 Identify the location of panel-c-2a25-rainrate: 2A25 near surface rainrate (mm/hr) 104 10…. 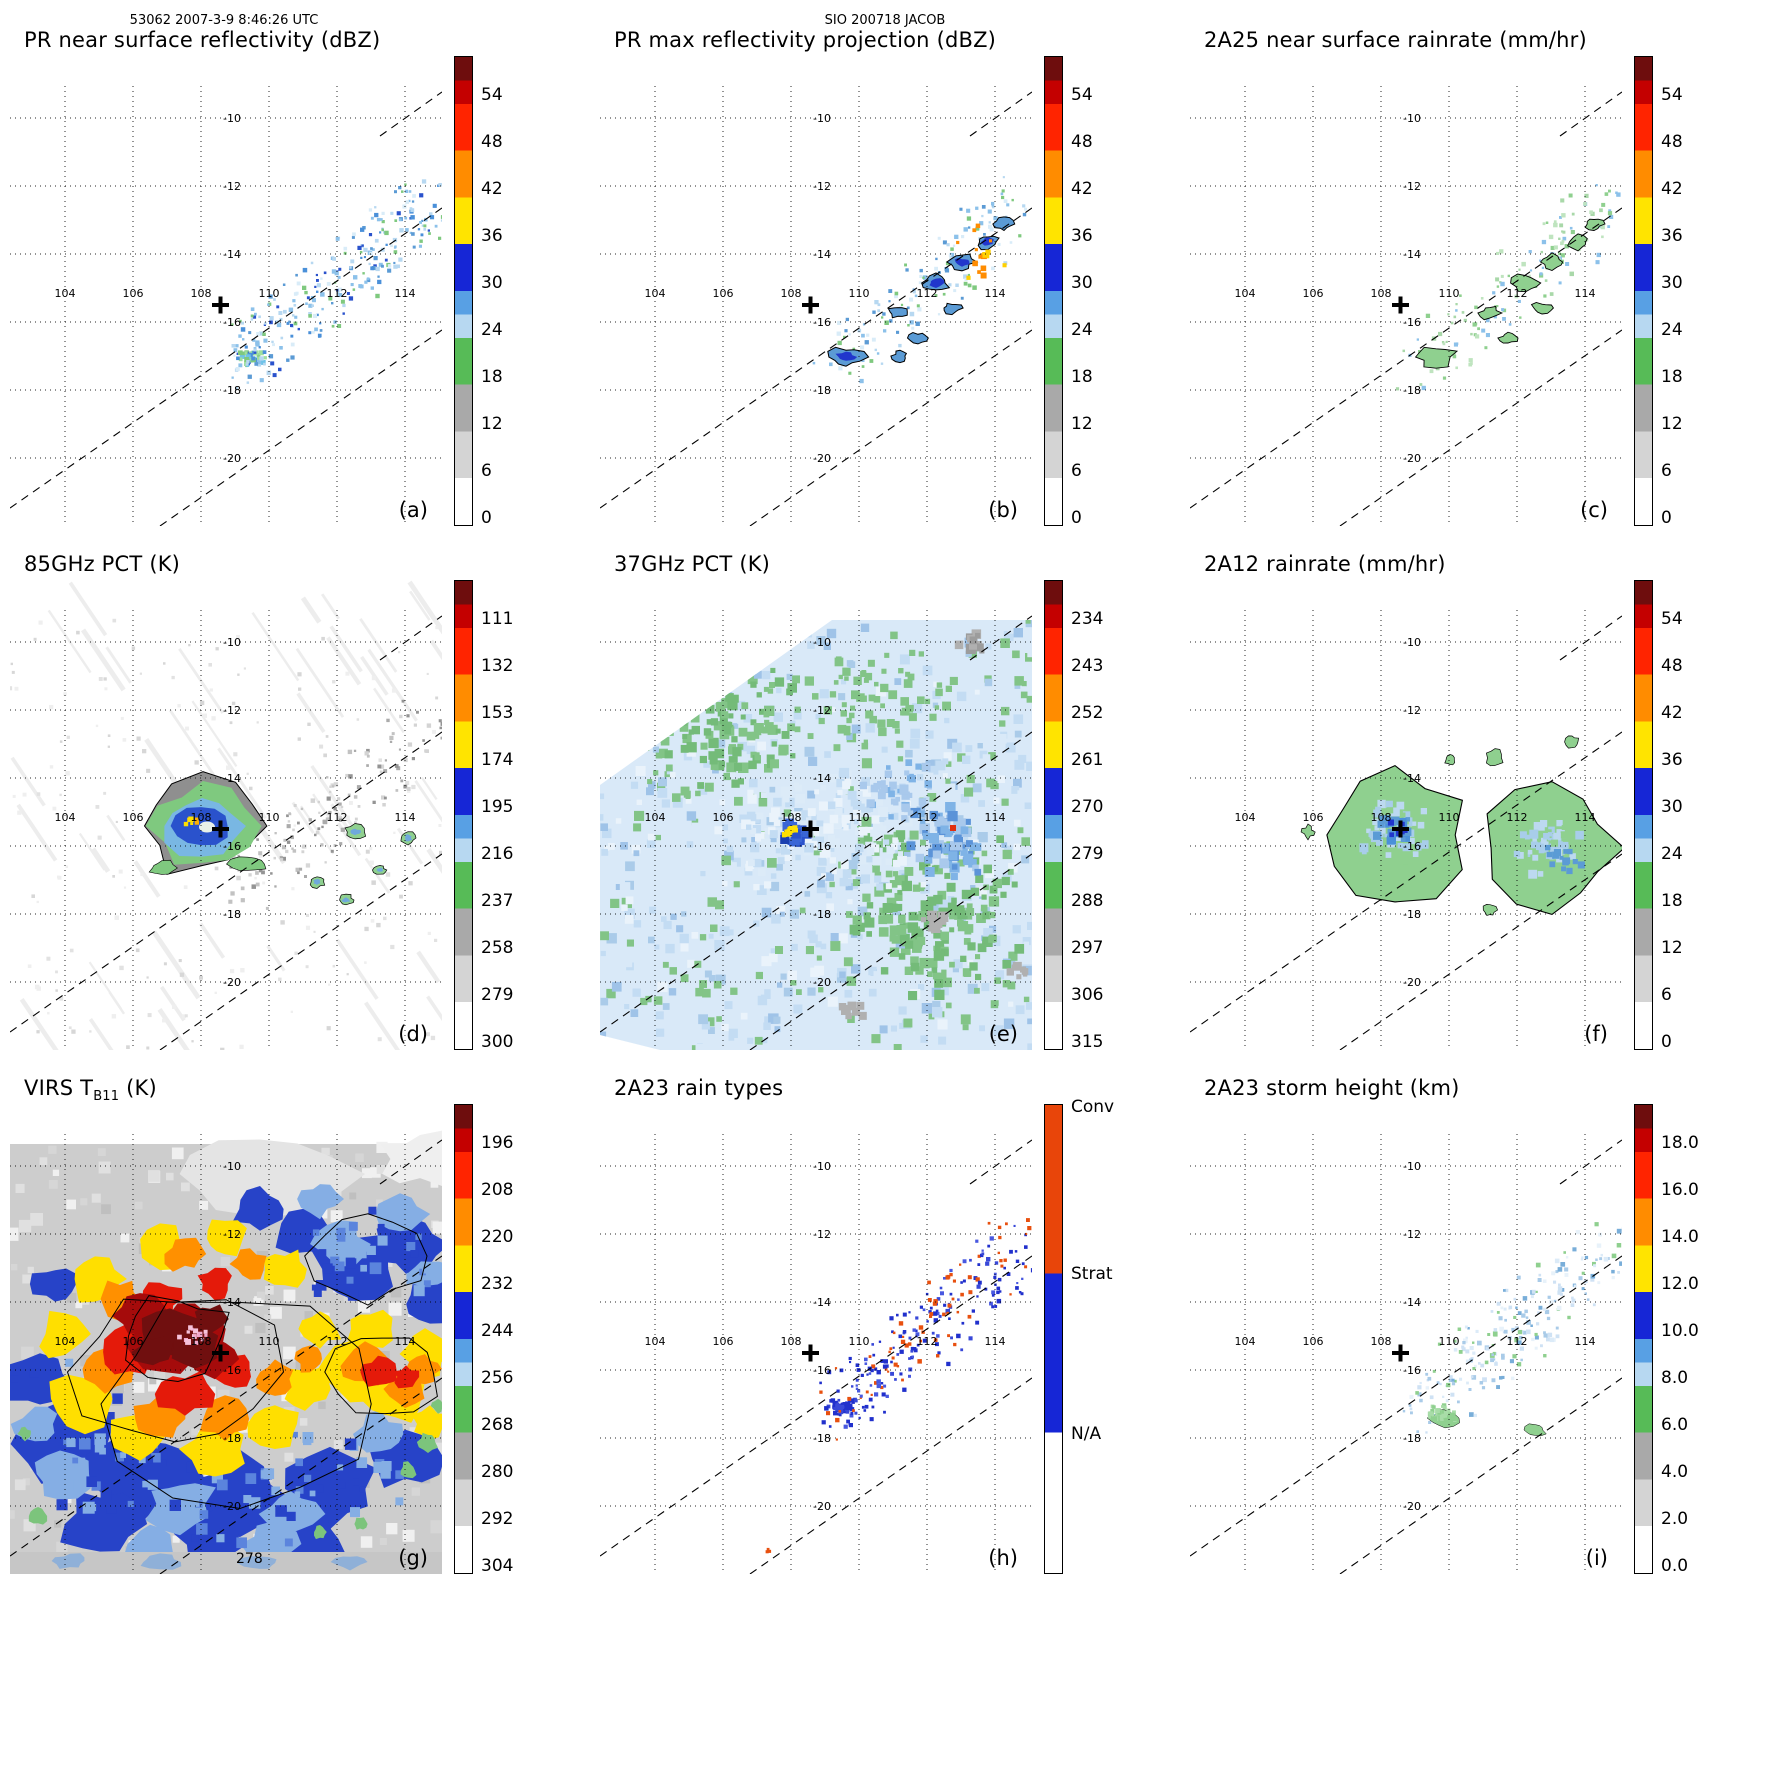
(1476, 282).